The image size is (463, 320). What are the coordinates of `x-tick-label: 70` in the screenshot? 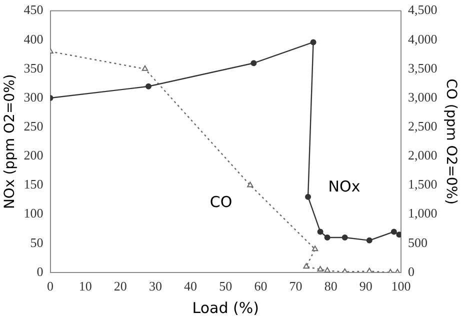 It's located at (295, 286).